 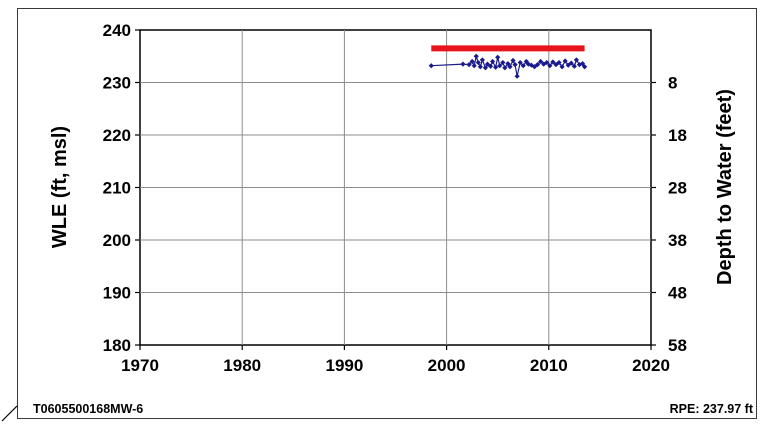 What do you see at coordinates (60, 187) in the screenshot?
I see `y-axis-title: WLE (ft, msl)` at bounding box center [60, 187].